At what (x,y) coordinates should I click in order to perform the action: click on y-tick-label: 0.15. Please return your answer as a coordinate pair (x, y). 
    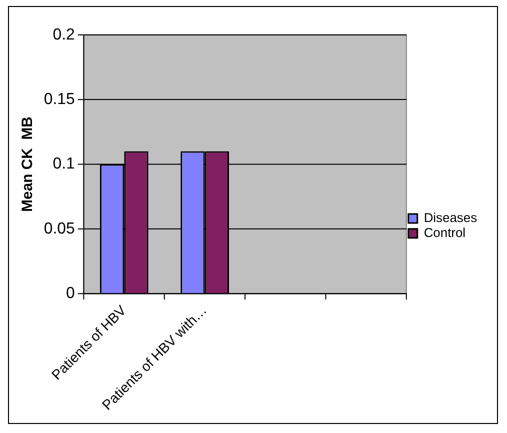
    Looking at the image, I should click on (60, 99).